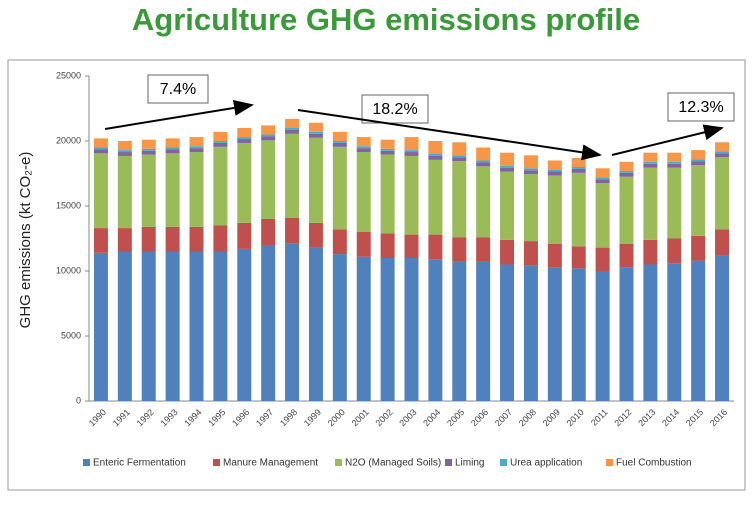 The image size is (755, 506). Describe the element at coordinates (394, 109) in the screenshot. I see `annotation: 18.2%` at that location.